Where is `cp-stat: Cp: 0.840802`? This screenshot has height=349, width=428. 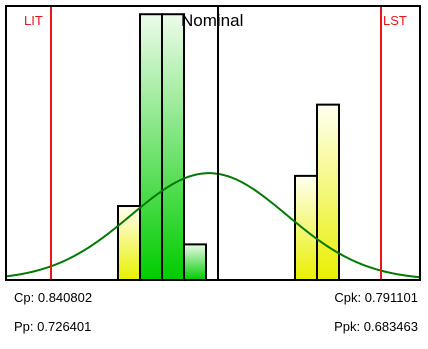 cp-stat: Cp: 0.840802 is located at coordinates (53, 297).